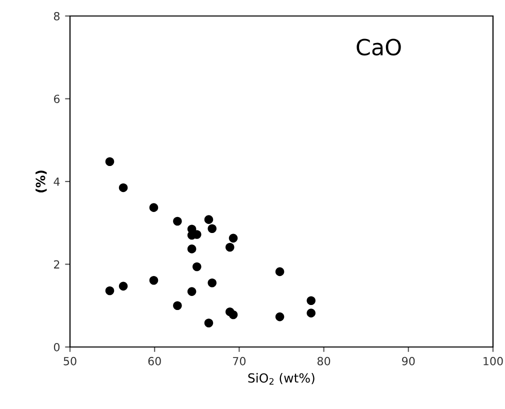 This screenshot has height=409, width=505. What do you see at coordinates (154, 361) in the screenshot?
I see `x-tick-label: 60` at bounding box center [154, 361].